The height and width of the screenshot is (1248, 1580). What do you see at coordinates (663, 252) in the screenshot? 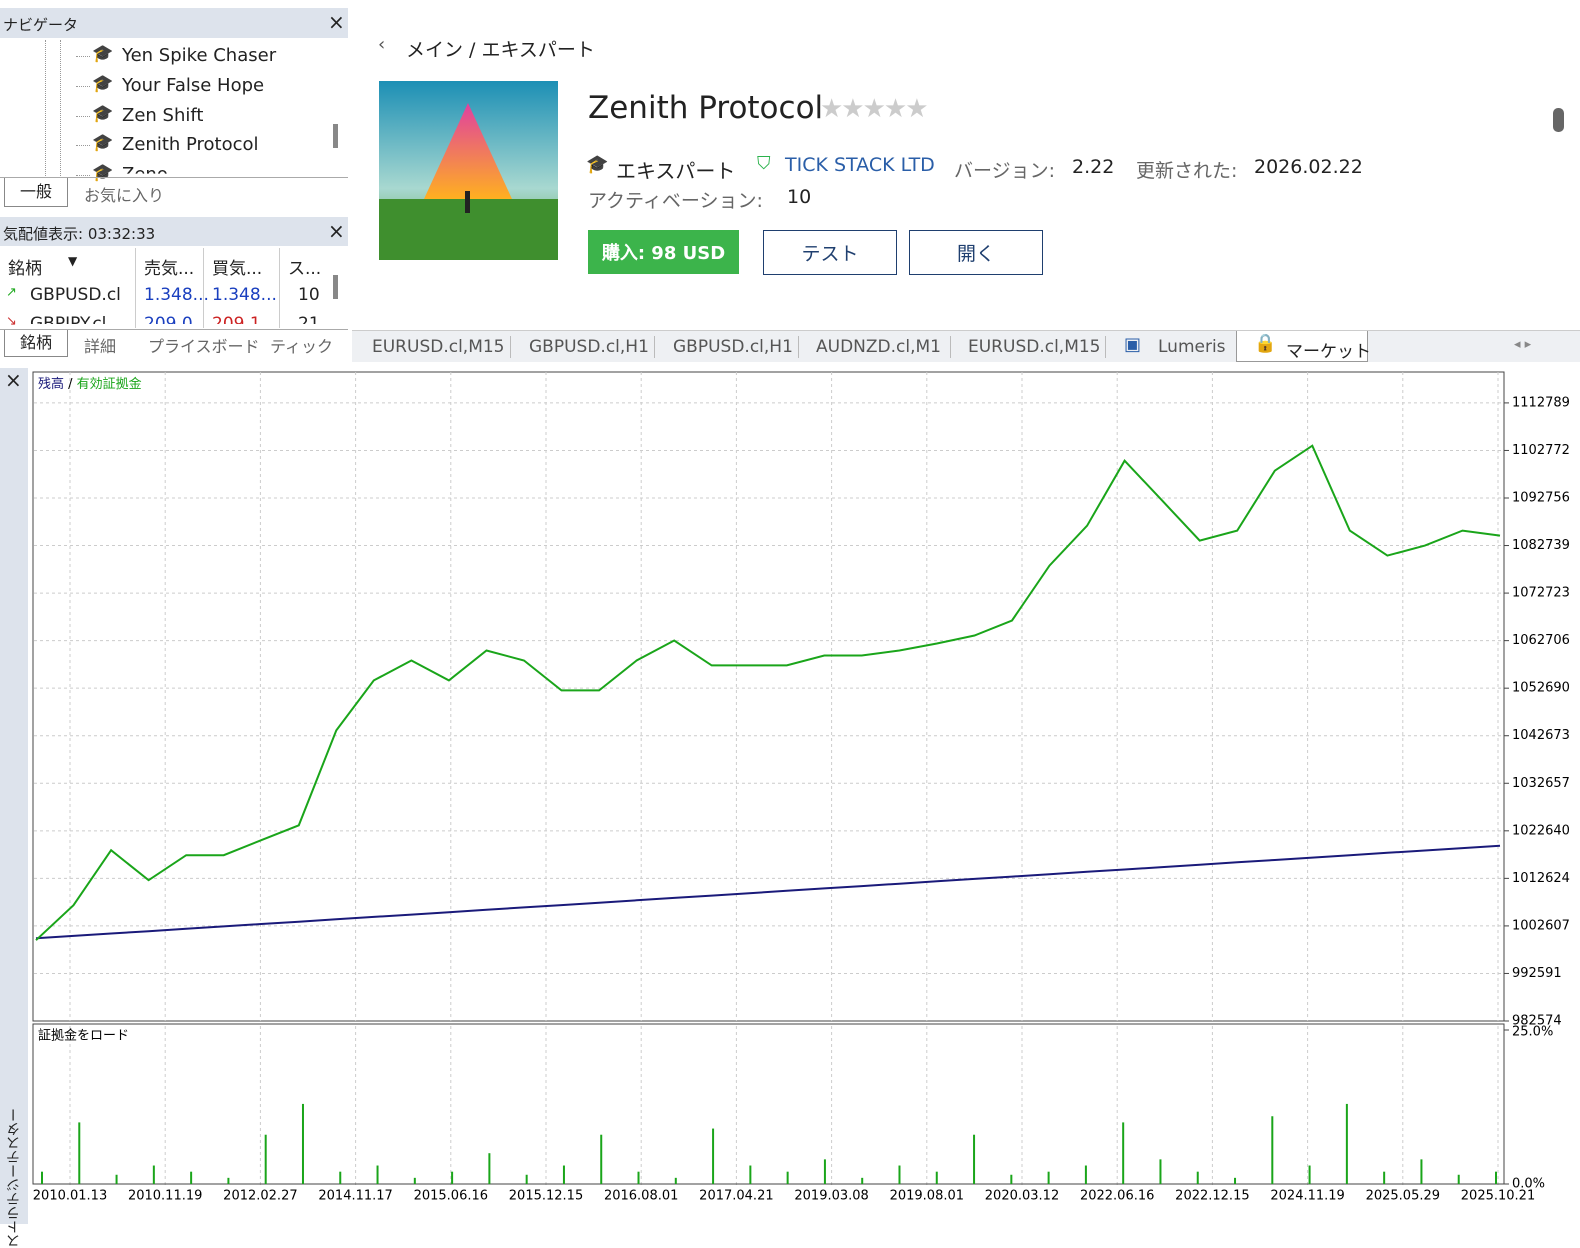
I see `buy-button: 購入: 98 USD` at bounding box center [663, 252].